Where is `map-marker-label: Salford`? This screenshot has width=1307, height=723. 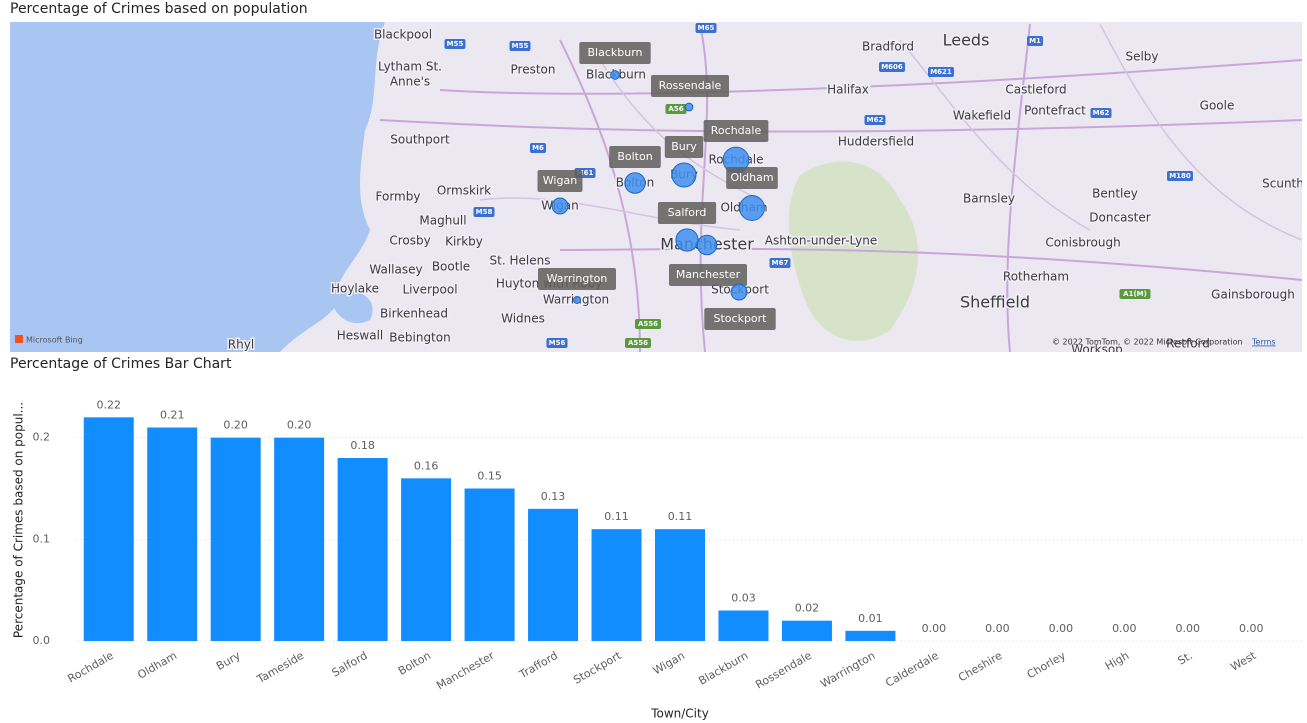
map-marker-label: Salford is located at coordinates (687, 212).